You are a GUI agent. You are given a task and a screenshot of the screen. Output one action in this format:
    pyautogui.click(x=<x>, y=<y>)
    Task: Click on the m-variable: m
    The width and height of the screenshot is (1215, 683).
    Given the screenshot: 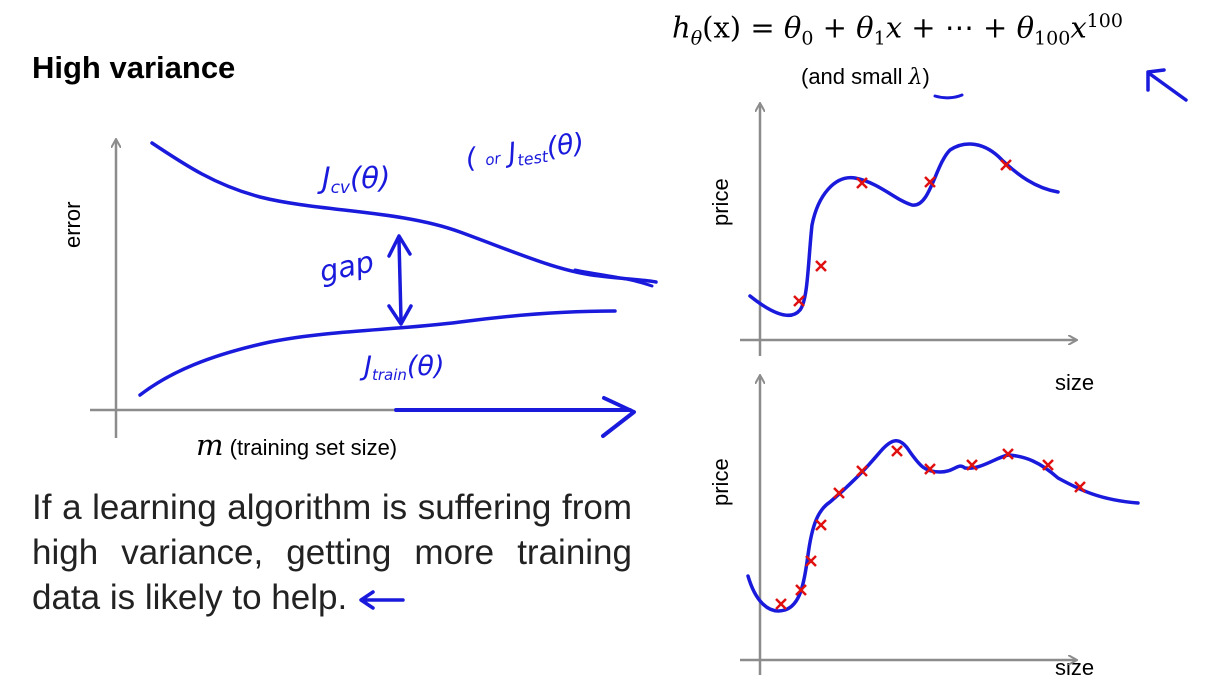 What is the action you would take?
    pyautogui.click(x=210, y=445)
    